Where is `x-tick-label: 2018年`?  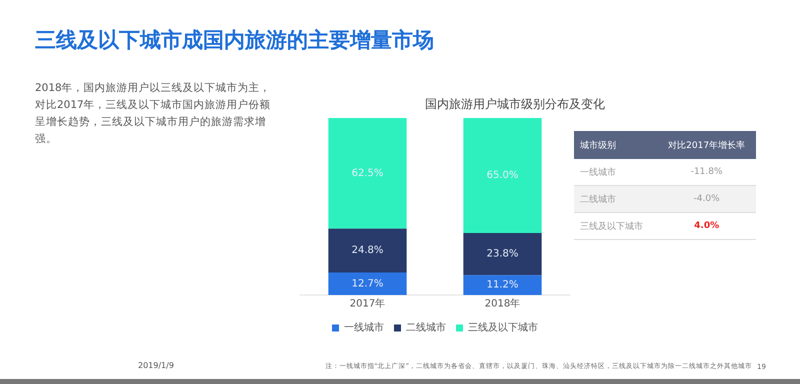
x-tick-label: 2018年 is located at coordinates (502, 304).